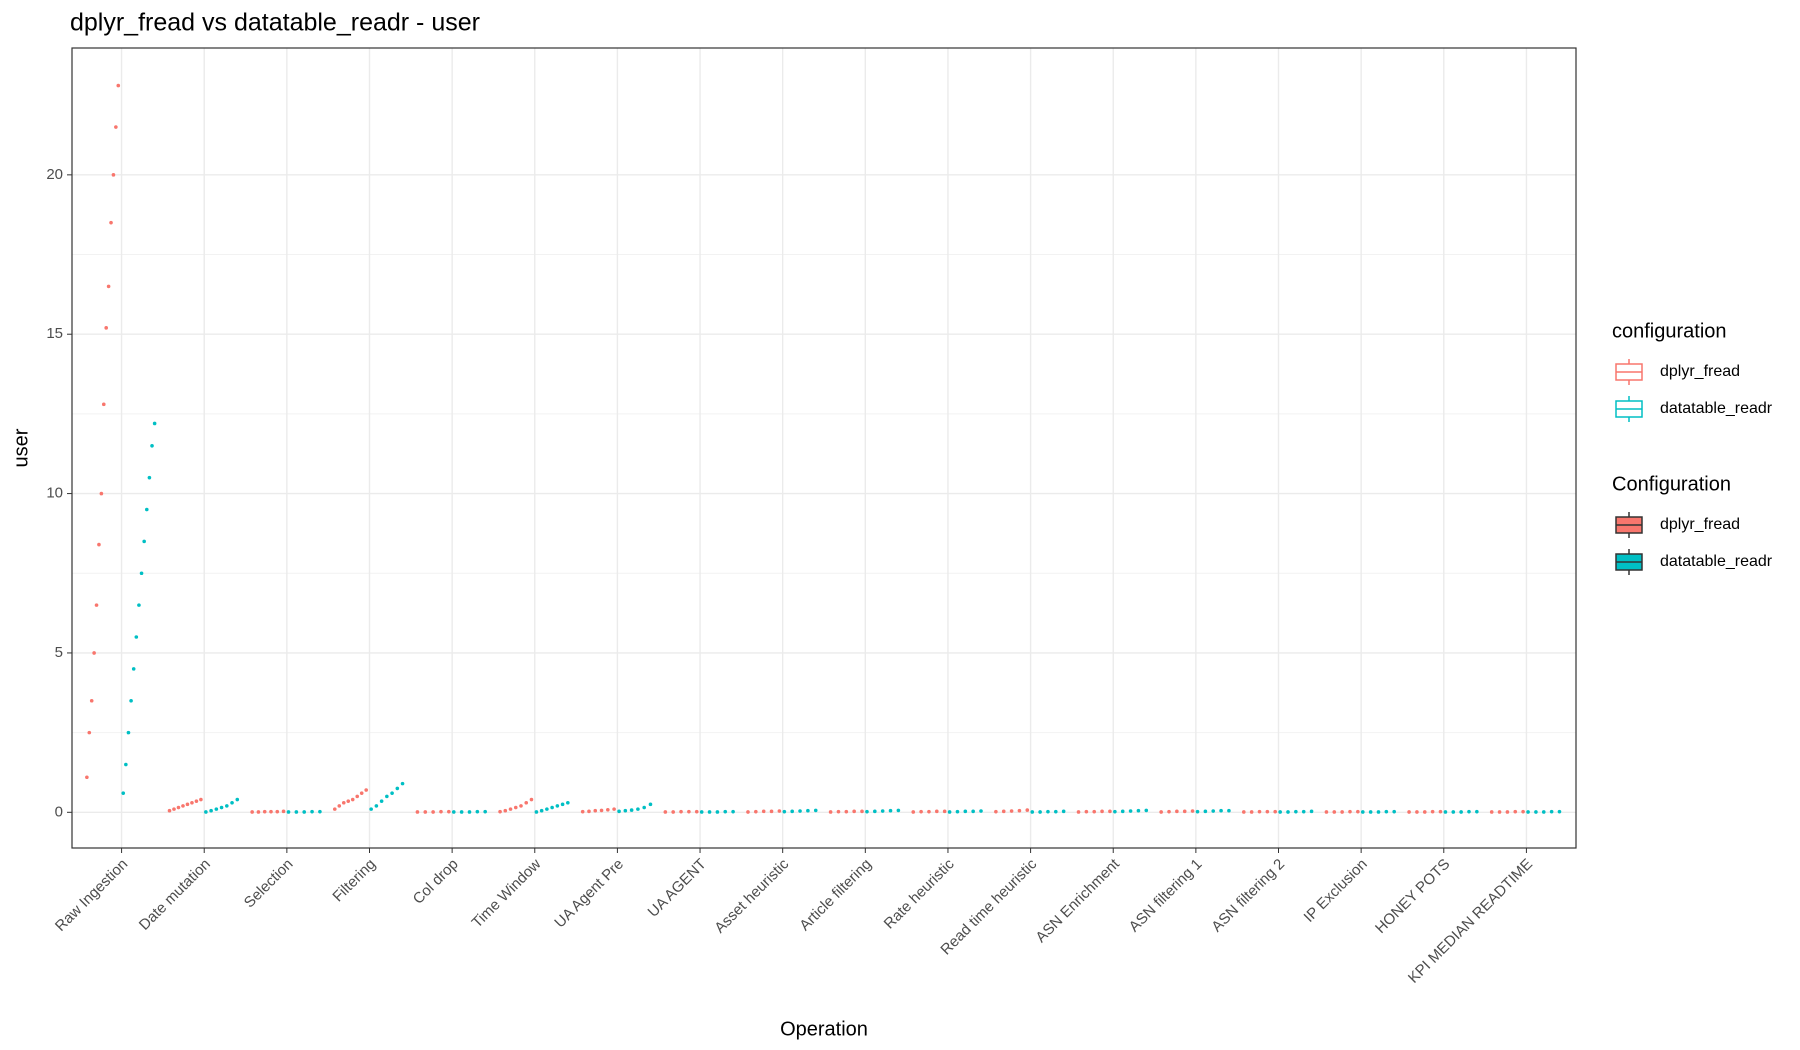  Describe the element at coordinates (1716, 408) in the screenshot. I see `legend-label: datatable_readr` at that location.